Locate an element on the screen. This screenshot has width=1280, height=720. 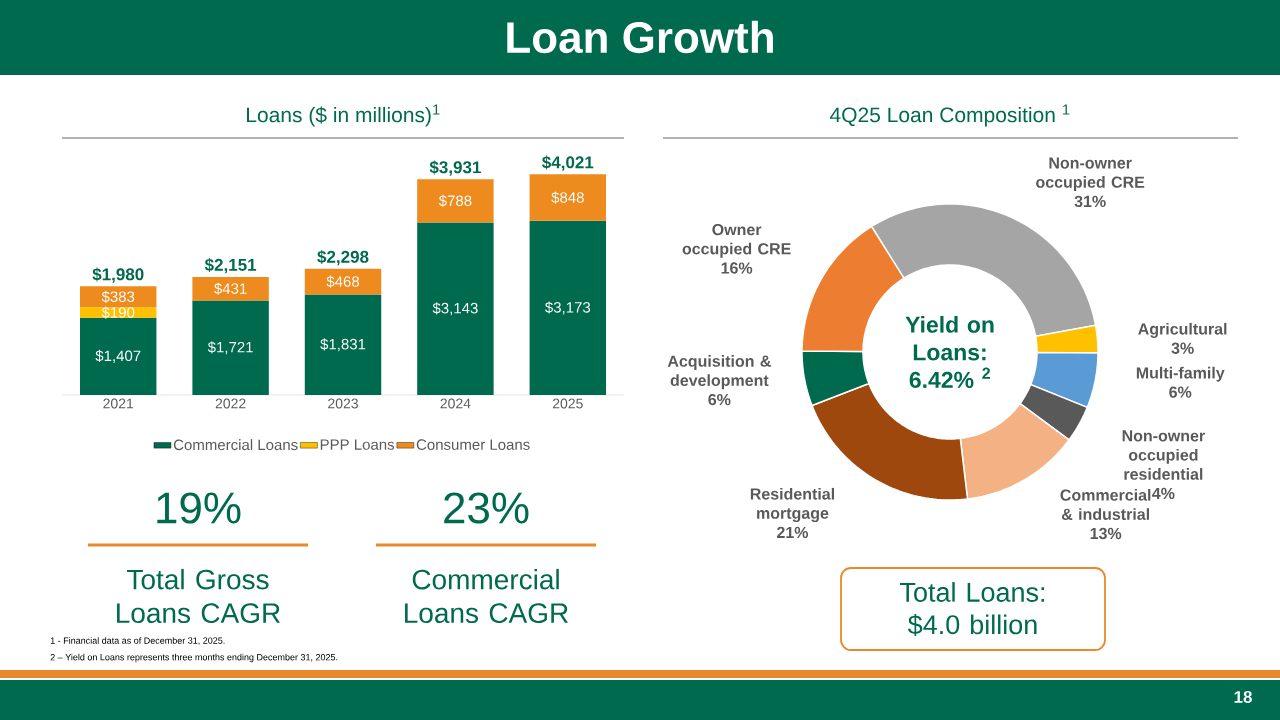
slice-label: Residential mortgage is located at coordinates (792, 505).